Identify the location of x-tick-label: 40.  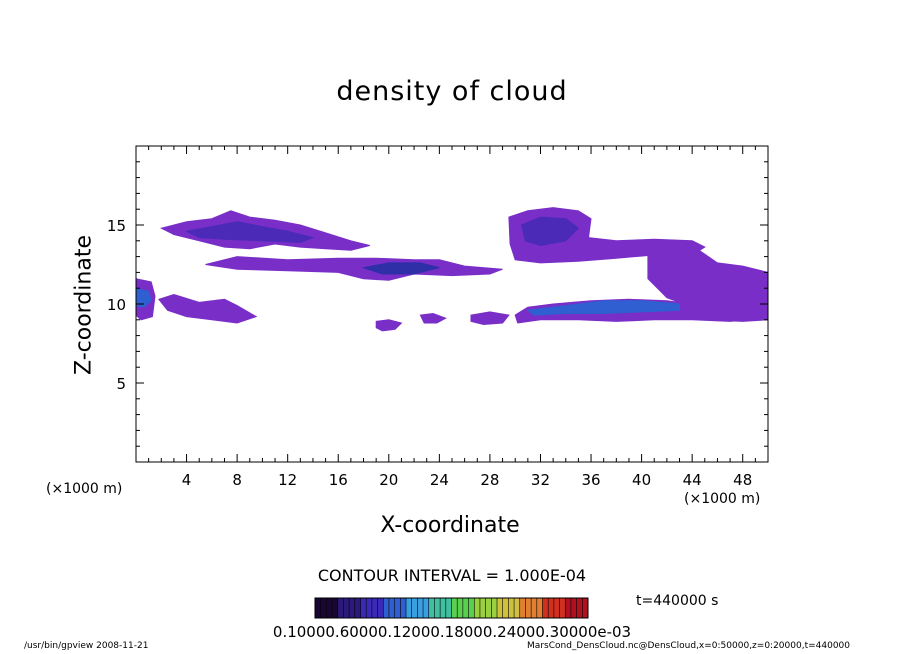
(641, 480).